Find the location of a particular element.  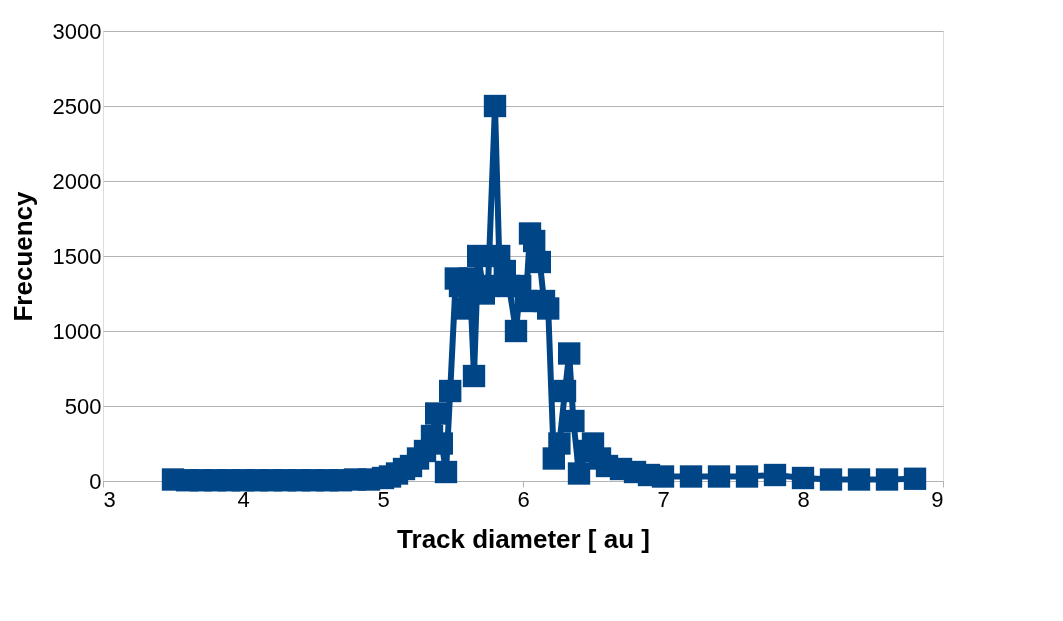

x-tick-label: 9 is located at coordinates (937, 499).